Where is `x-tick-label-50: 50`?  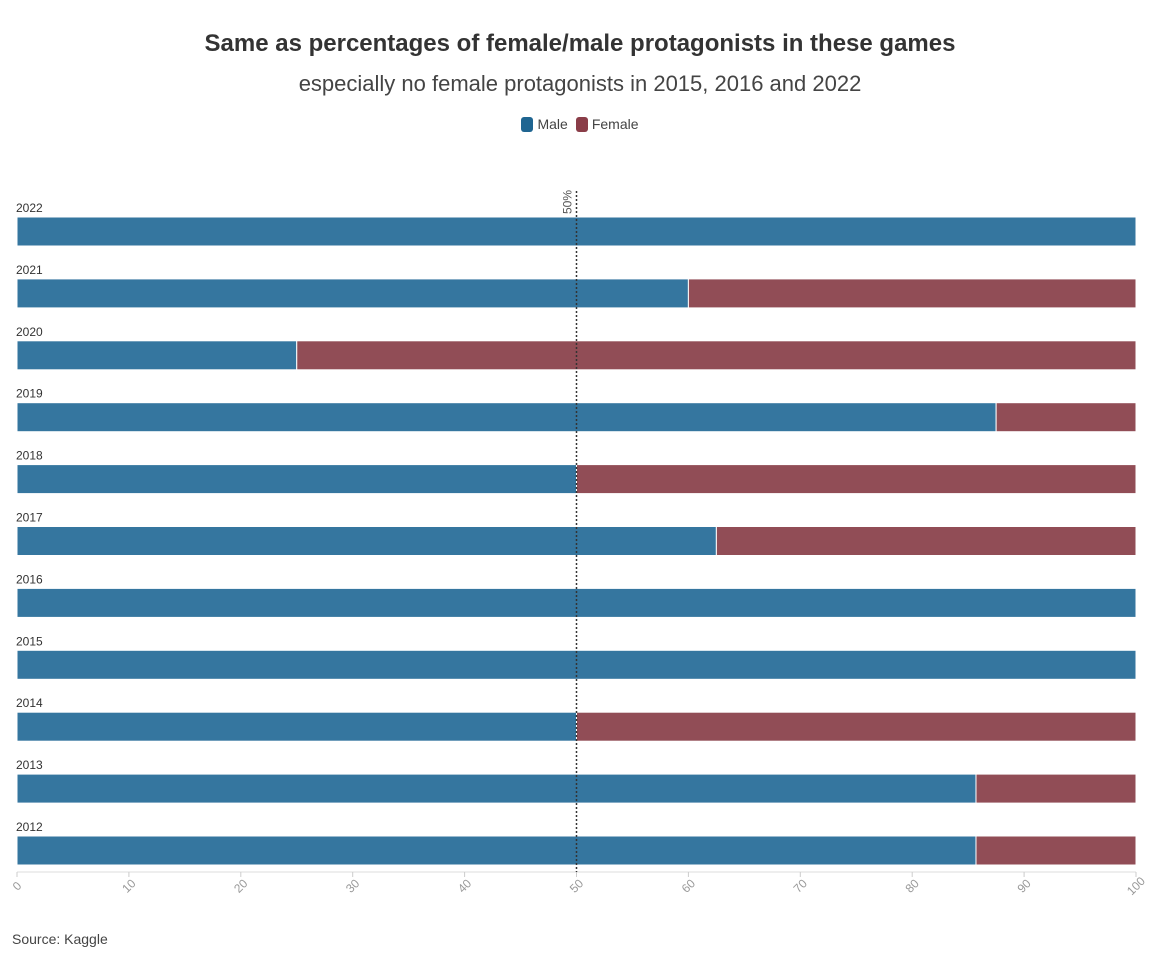
x-tick-label-50: 50 is located at coordinates (577, 886).